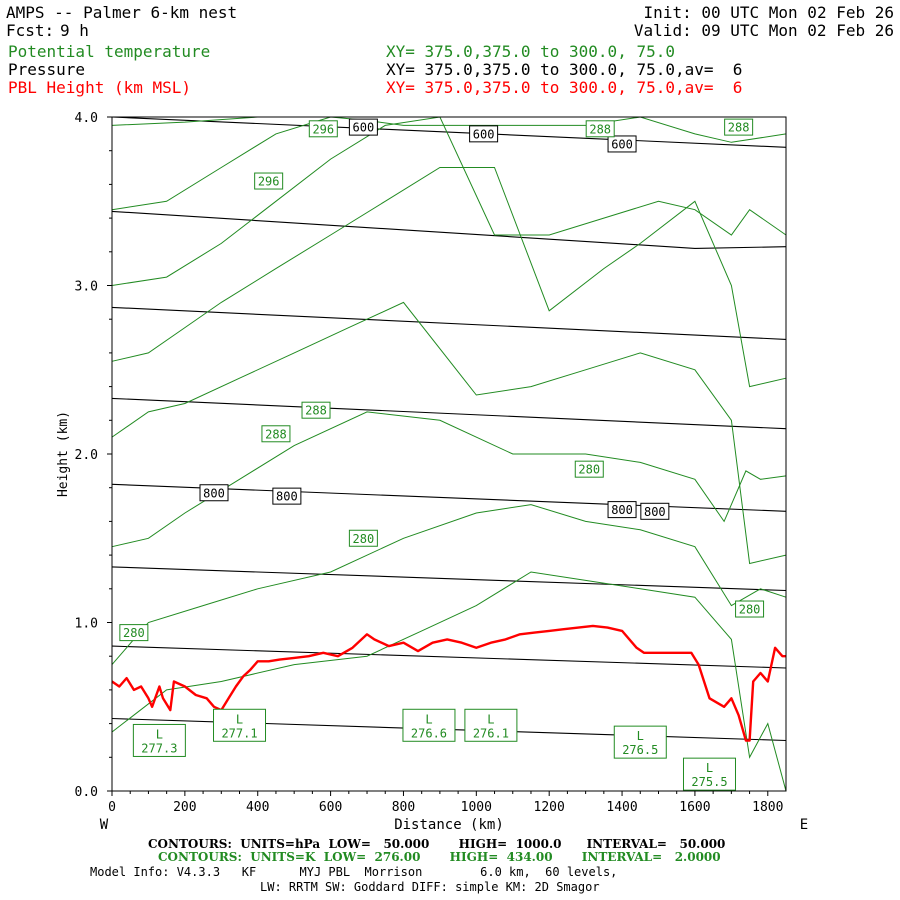  I want to click on x-tick-label: 1800, so click(767, 807).